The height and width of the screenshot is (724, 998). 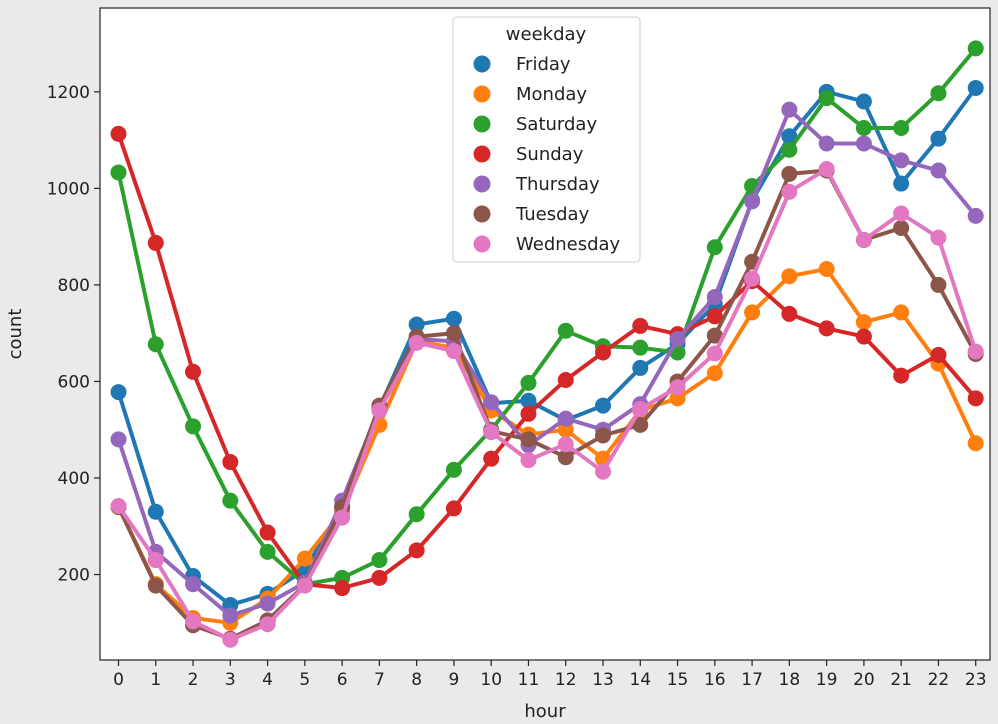 What do you see at coordinates (545, 711) in the screenshot?
I see `x-axis-label: hour` at bounding box center [545, 711].